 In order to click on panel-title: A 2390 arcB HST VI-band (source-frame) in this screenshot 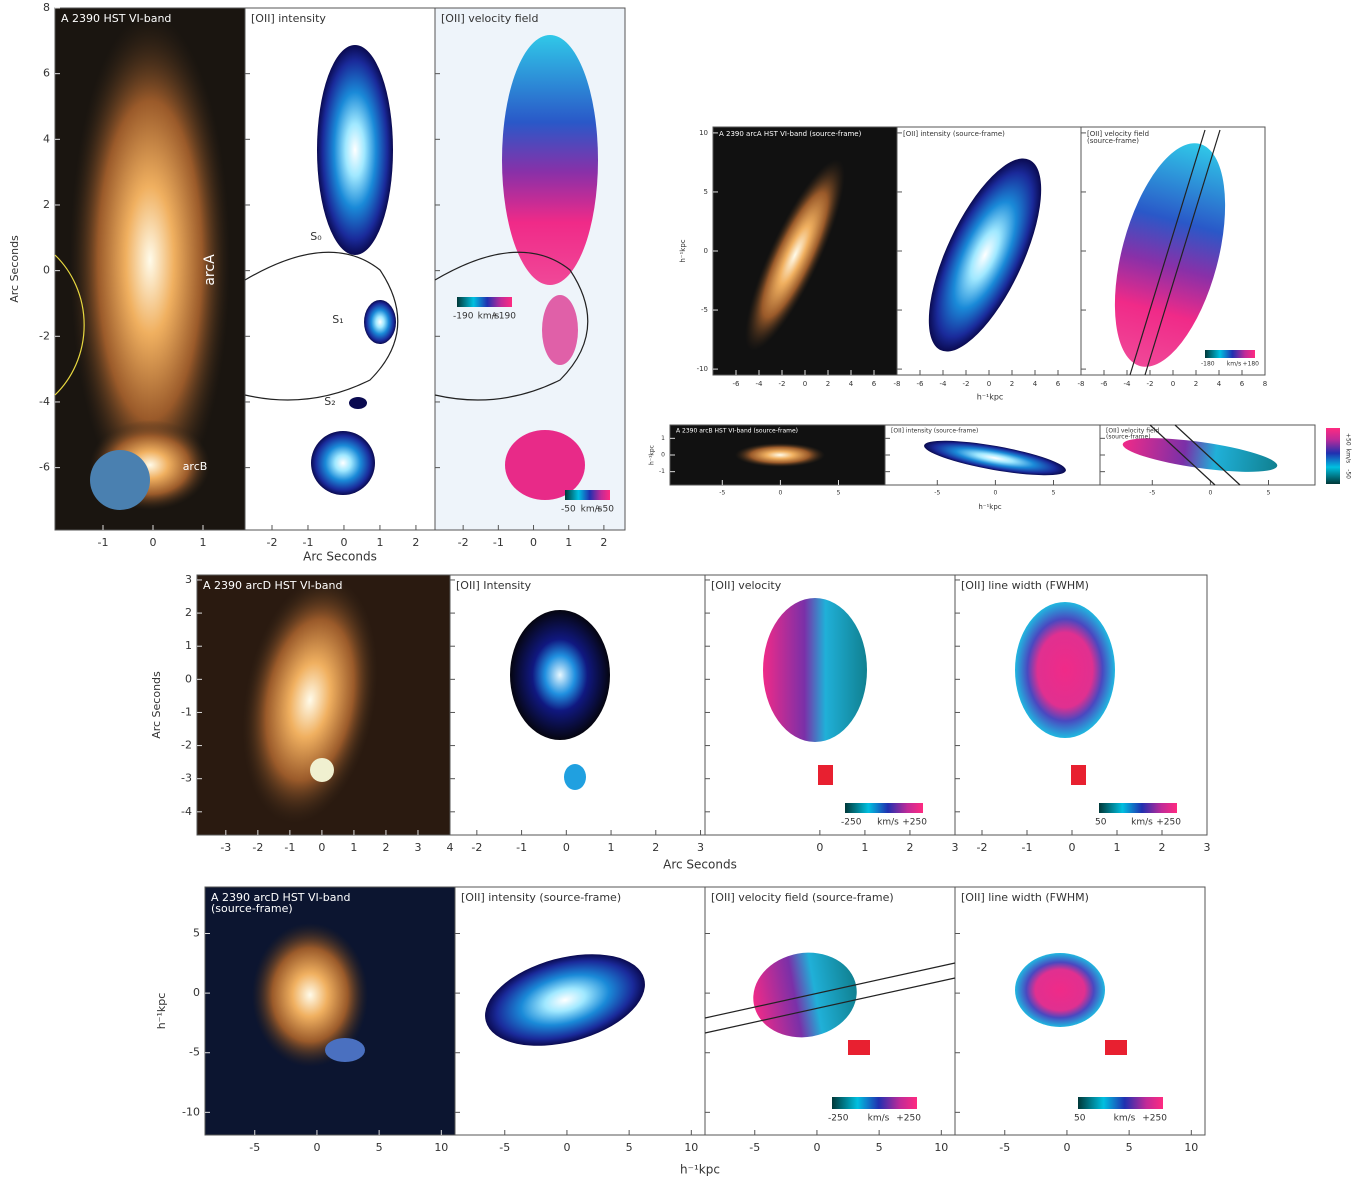, I will do `click(737, 431)`.